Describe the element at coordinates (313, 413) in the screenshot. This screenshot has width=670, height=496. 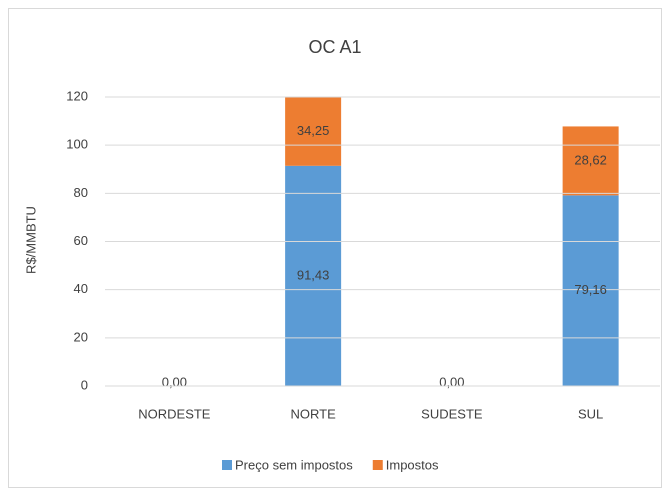
I see `x-tick-label: NORTE` at that location.